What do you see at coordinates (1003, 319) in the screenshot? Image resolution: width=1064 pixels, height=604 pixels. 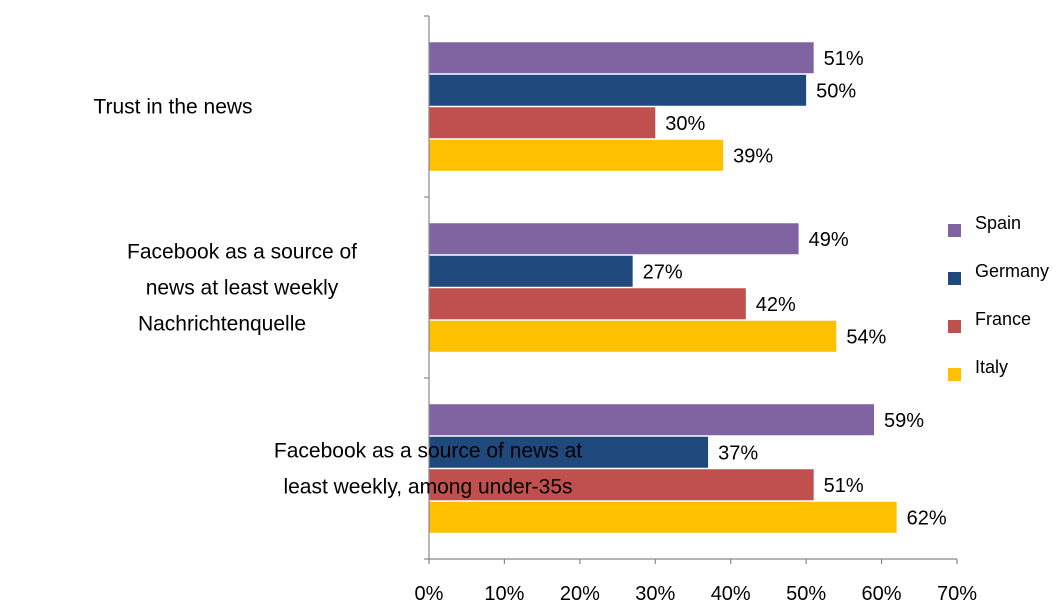 I see `legend-label-france: France` at bounding box center [1003, 319].